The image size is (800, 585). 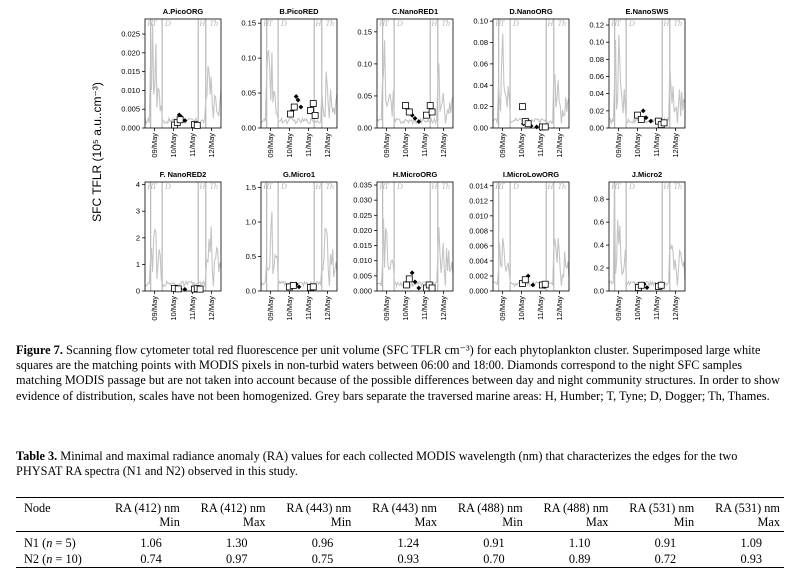 I want to click on y-tick-label: 0.12, so click(x=596, y=25).